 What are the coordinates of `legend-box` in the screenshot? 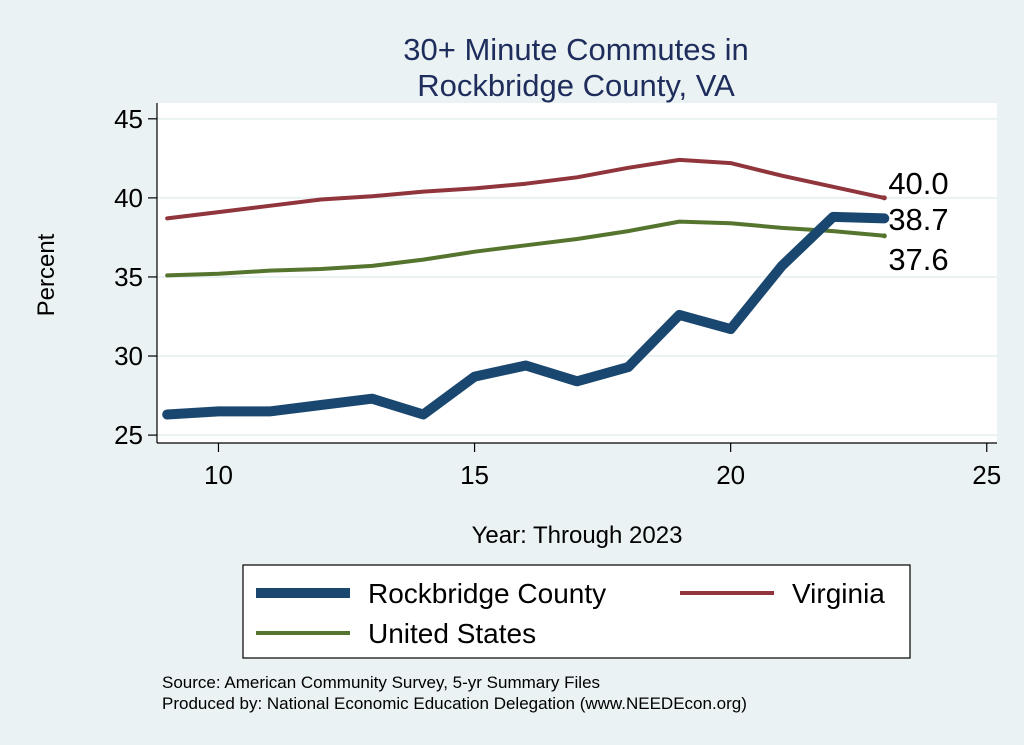 It's located at (576, 611).